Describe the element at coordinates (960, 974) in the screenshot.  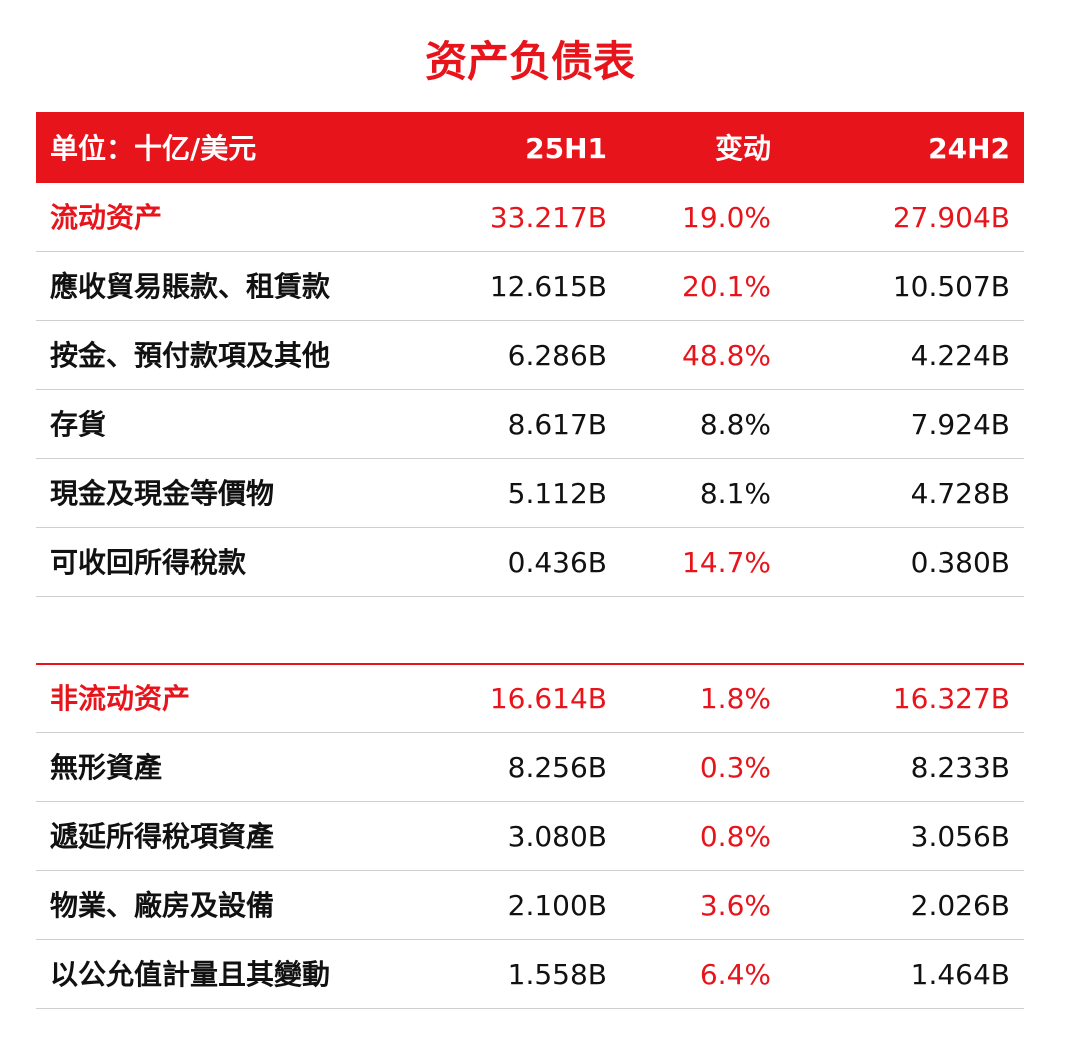
I see `value-24h2: 1.464B` at that location.